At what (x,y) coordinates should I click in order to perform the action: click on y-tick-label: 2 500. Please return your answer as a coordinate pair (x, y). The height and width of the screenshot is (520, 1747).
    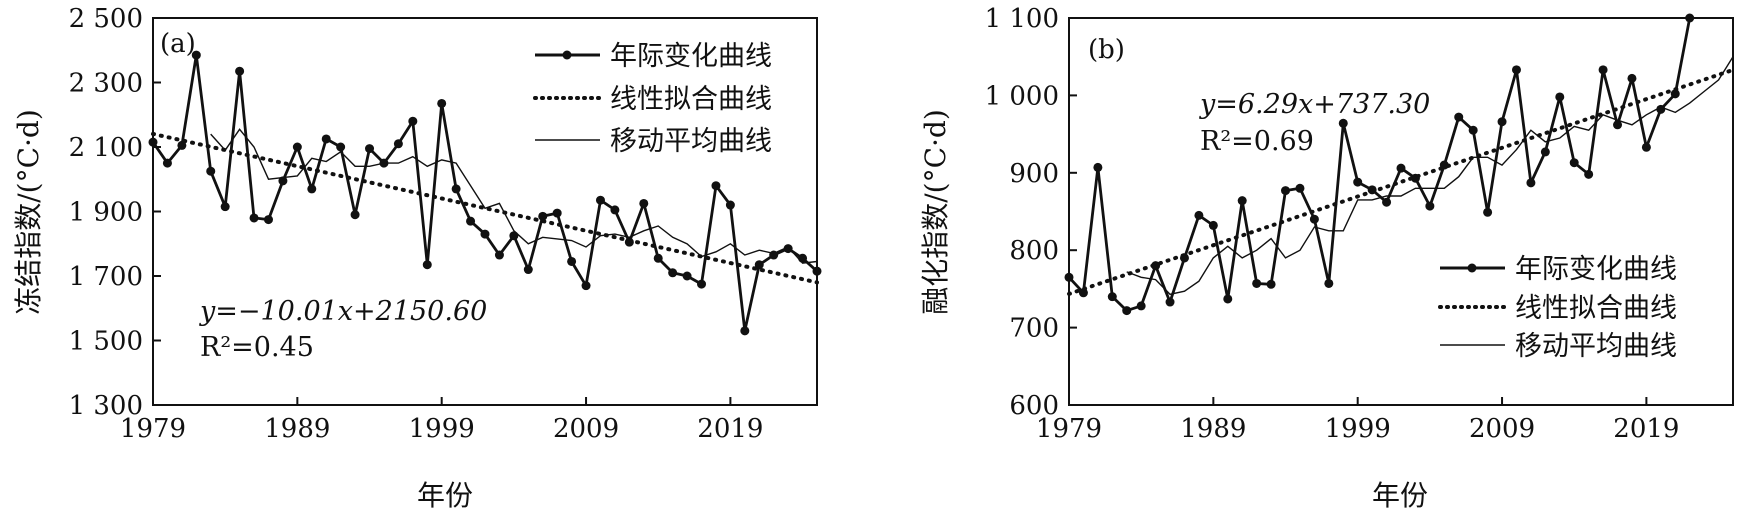
    Looking at the image, I should click on (106, 19).